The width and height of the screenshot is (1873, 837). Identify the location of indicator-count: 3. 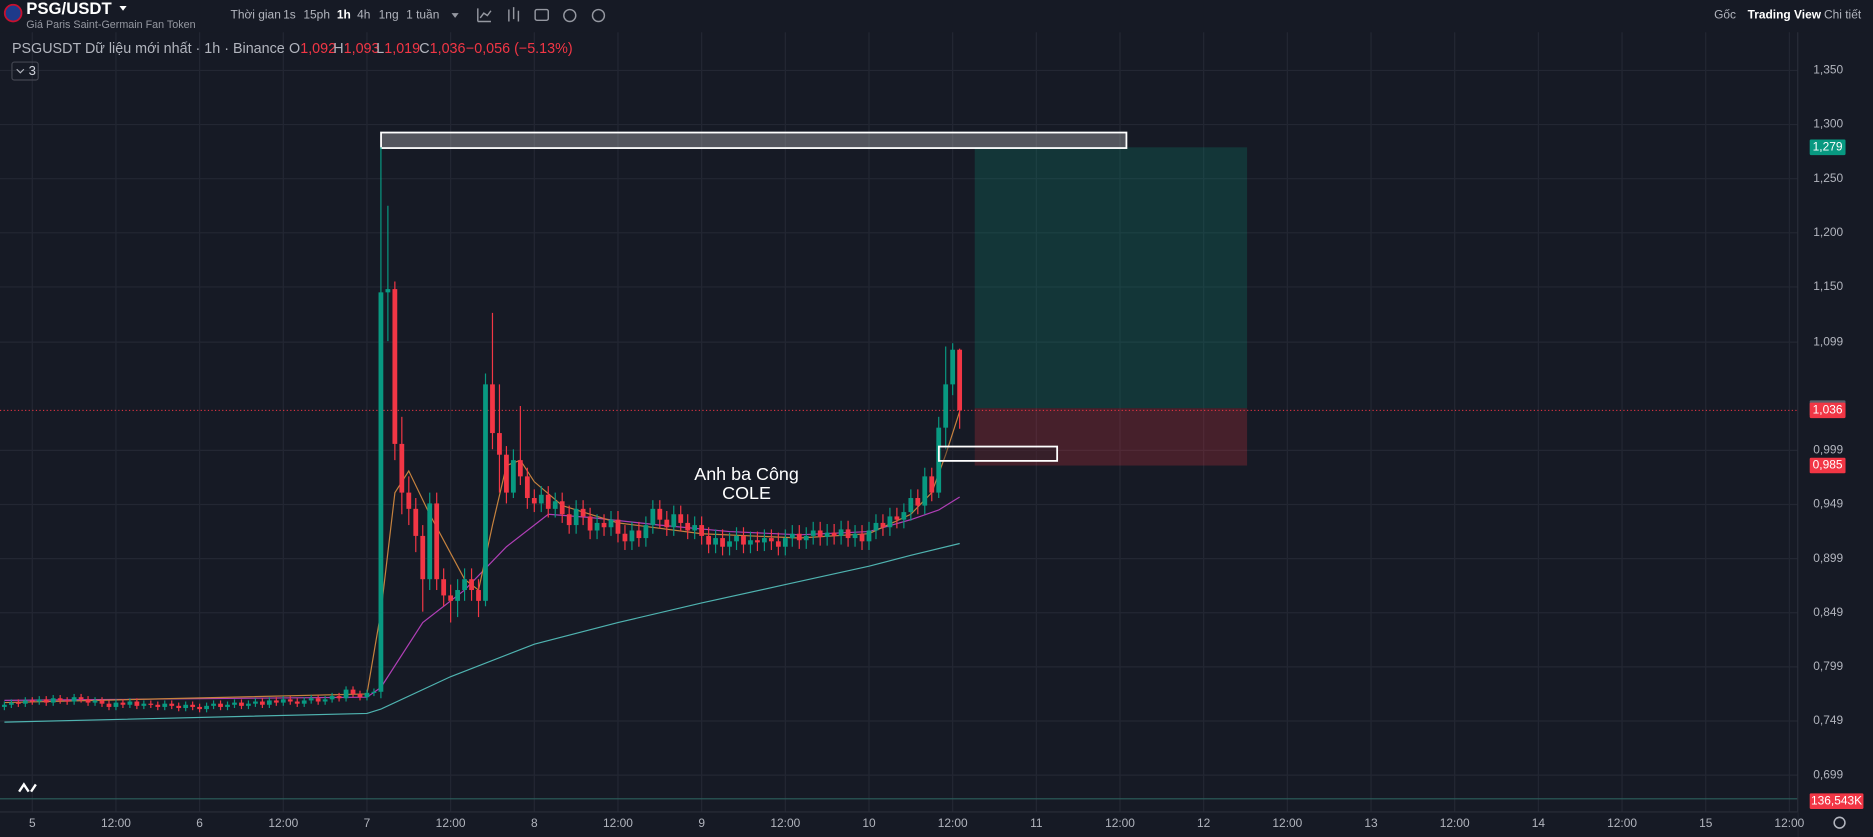
(32, 70).